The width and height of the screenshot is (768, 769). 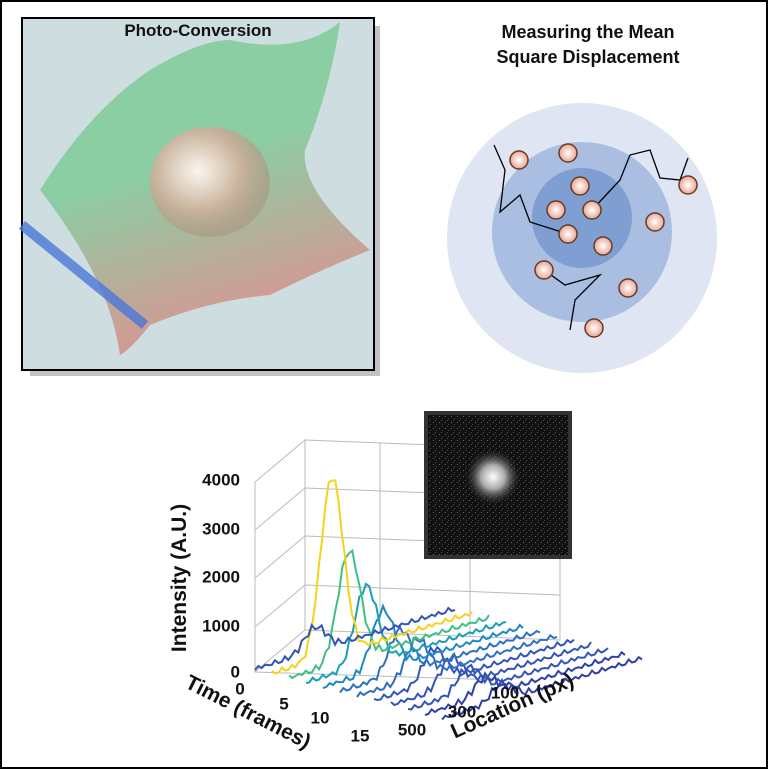 What do you see at coordinates (221, 479) in the screenshot?
I see `y-tick: 4000` at bounding box center [221, 479].